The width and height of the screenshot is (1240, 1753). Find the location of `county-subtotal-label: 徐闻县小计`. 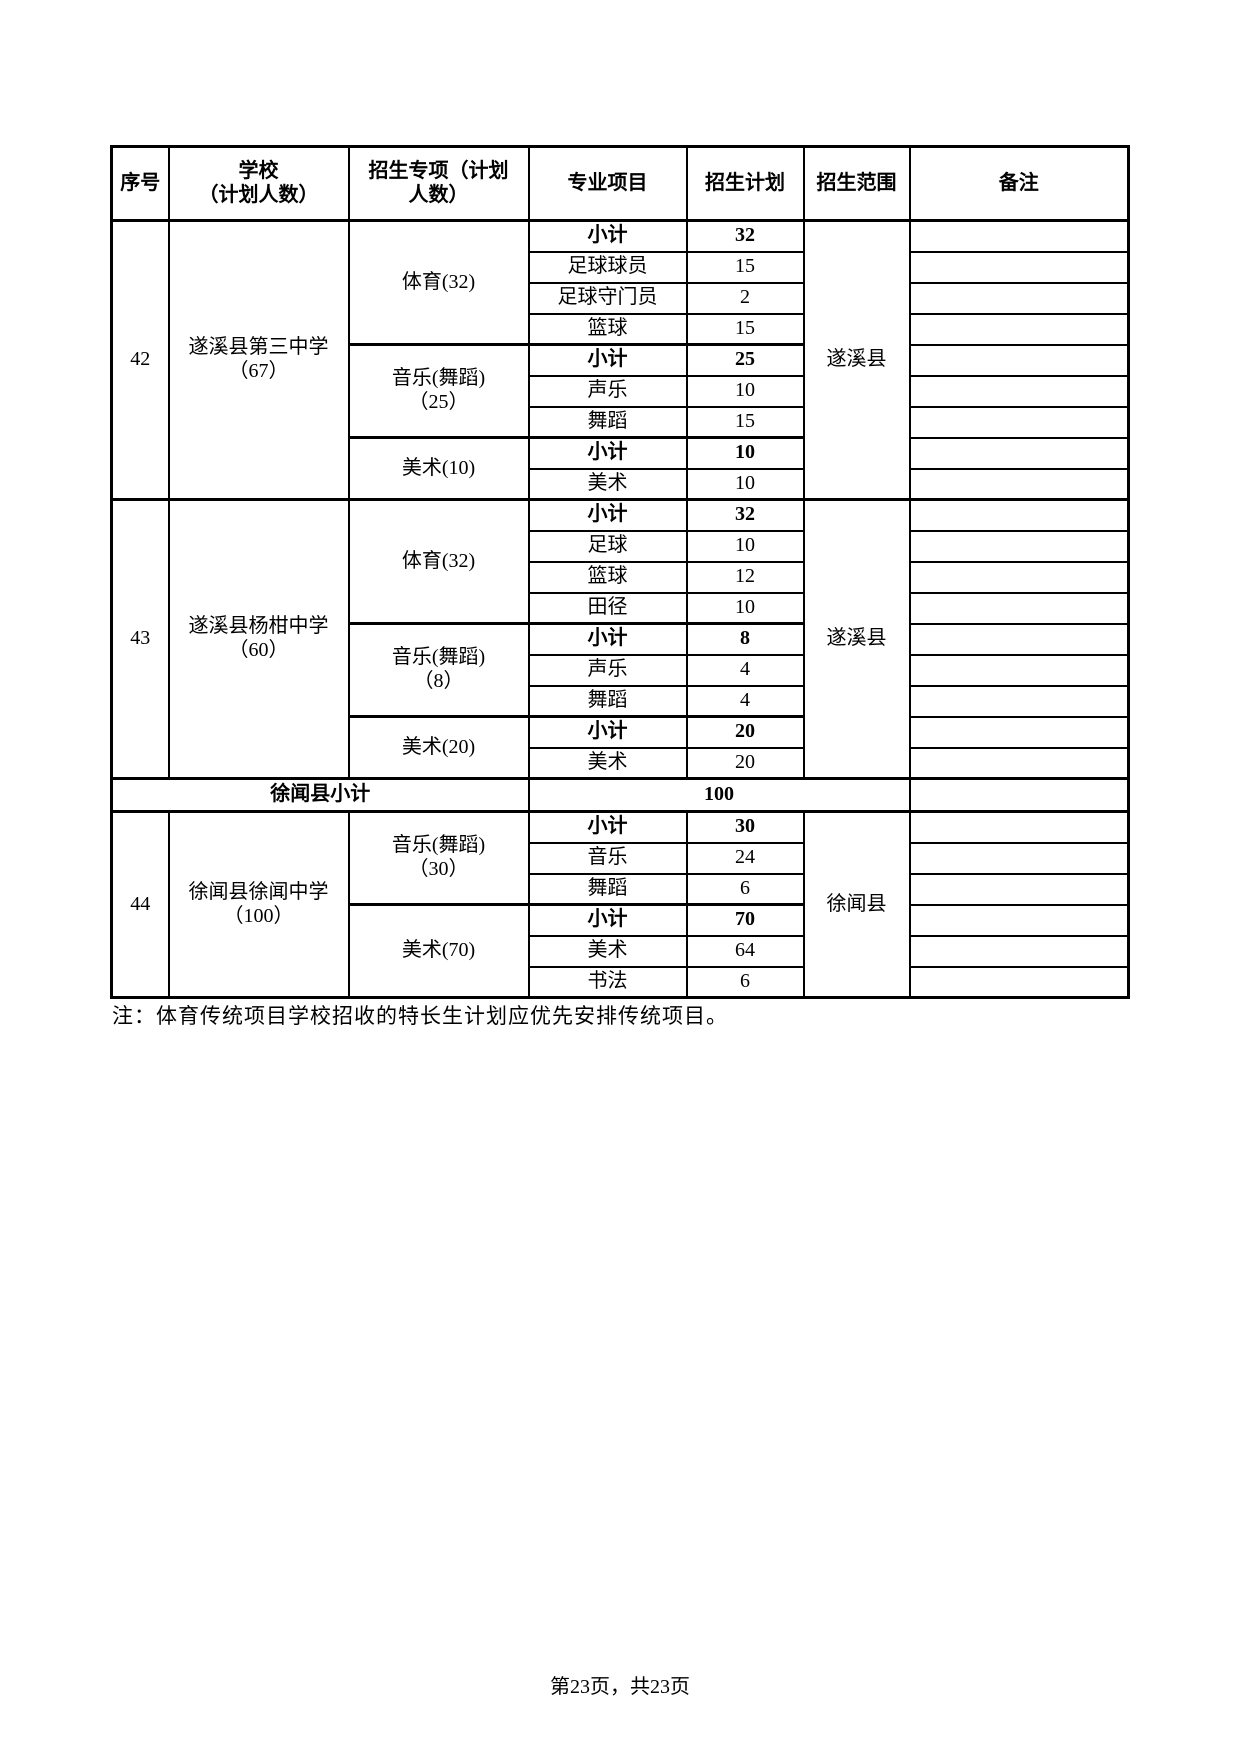

county-subtotal-label: 徐闻县小计 is located at coordinates (320, 795).